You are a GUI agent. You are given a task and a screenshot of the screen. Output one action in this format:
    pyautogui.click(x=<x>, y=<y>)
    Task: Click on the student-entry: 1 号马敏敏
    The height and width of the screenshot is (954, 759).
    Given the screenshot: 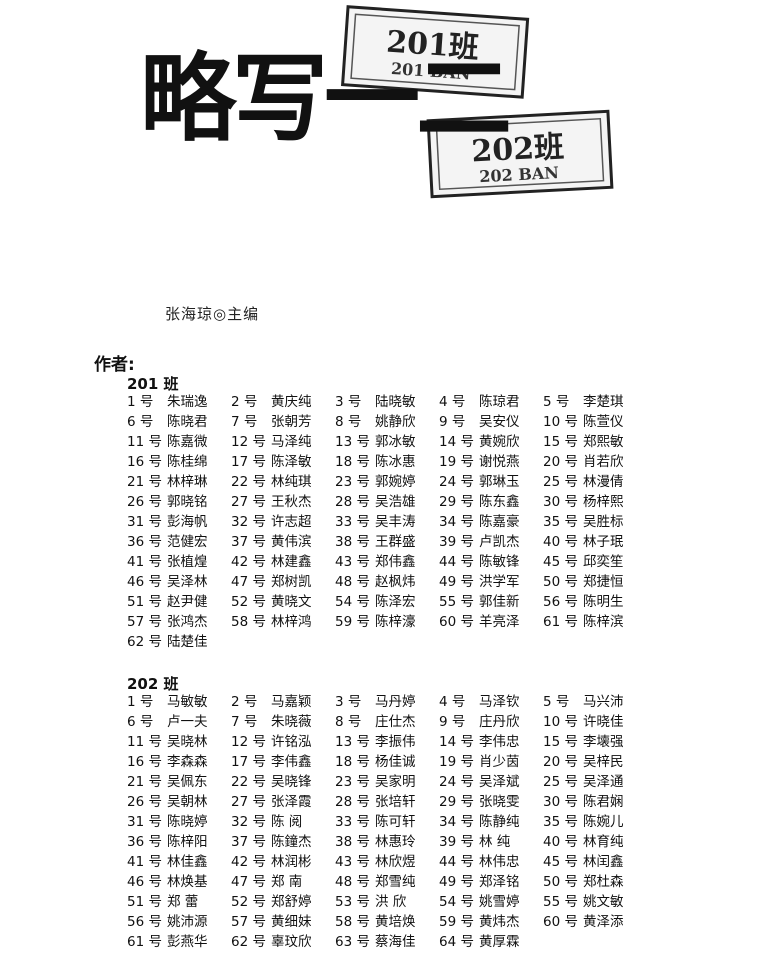 What is the action you would take?
    pyautogui.click(x=179, y=702)
    